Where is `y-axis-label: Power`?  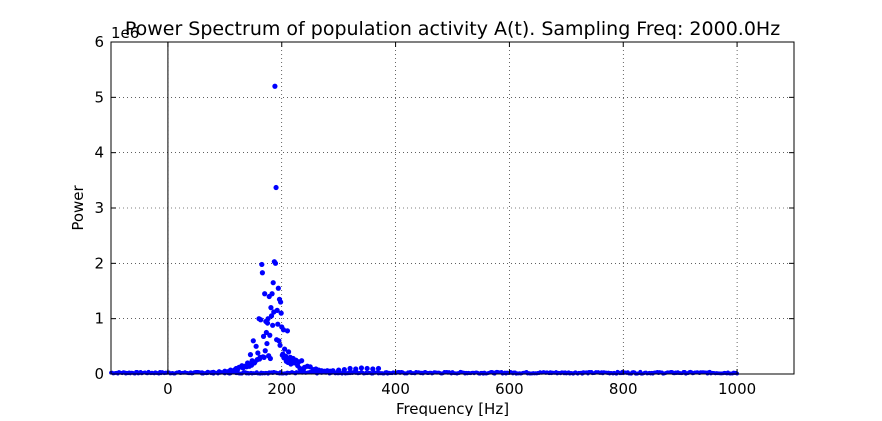 y-axis-label: Power is located at coordinates (78, 207).